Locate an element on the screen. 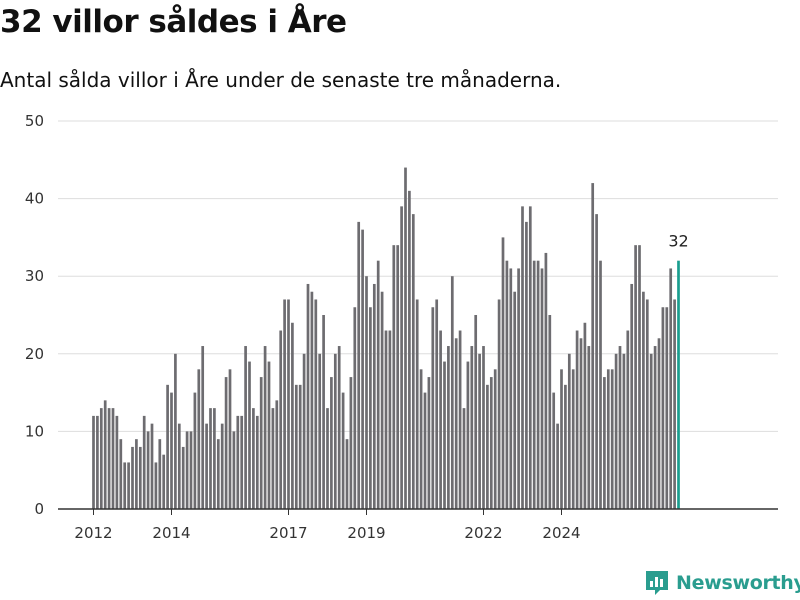  x-tick-label: 2012 is located at coordinates (93, 533).